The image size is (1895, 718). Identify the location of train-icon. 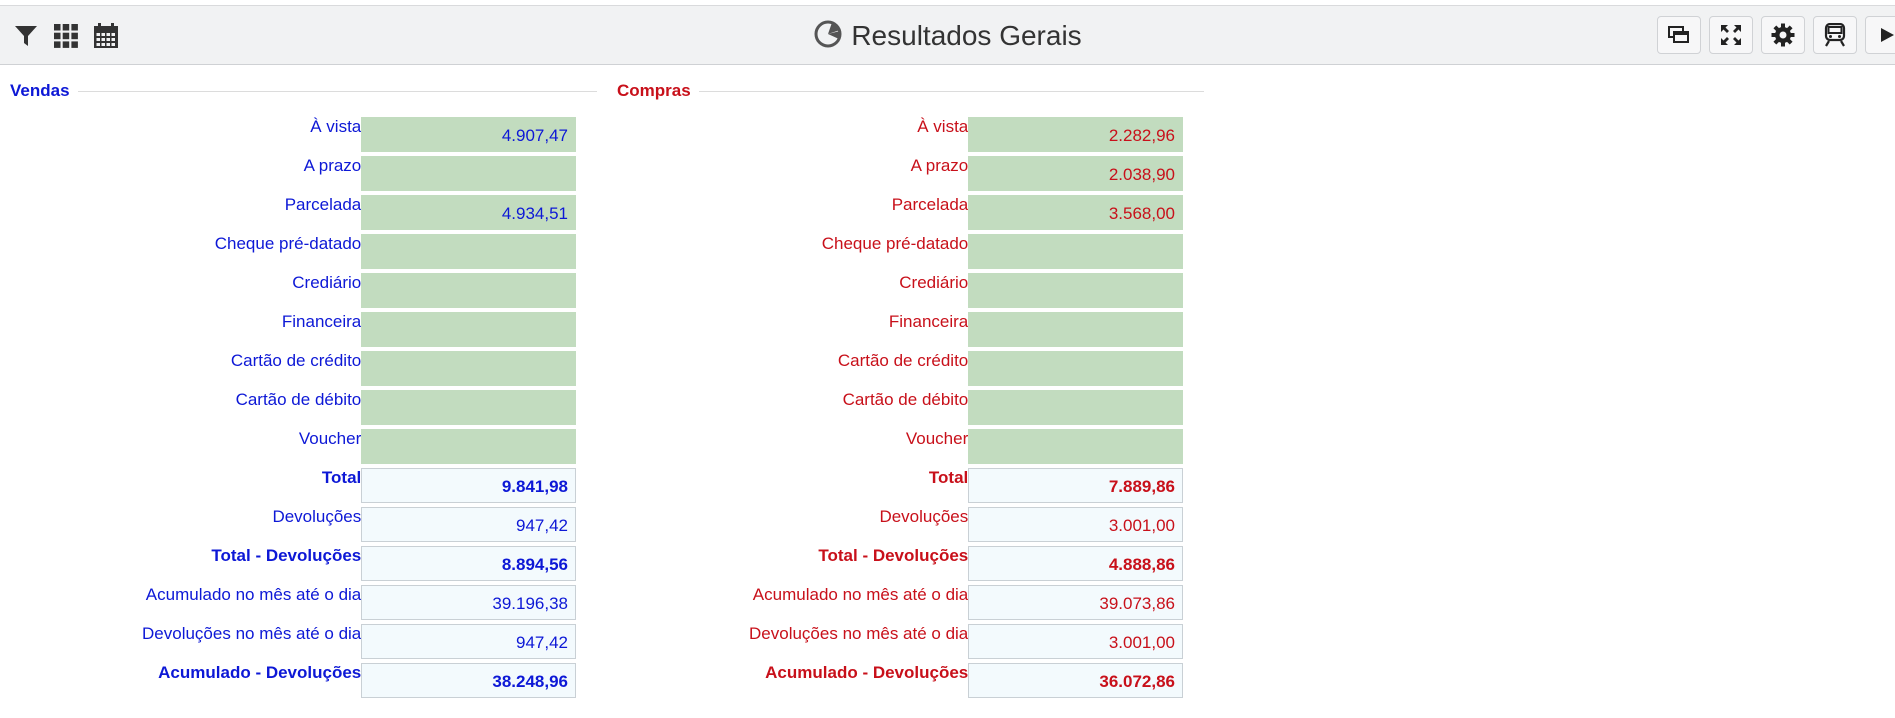
(1835, 35).